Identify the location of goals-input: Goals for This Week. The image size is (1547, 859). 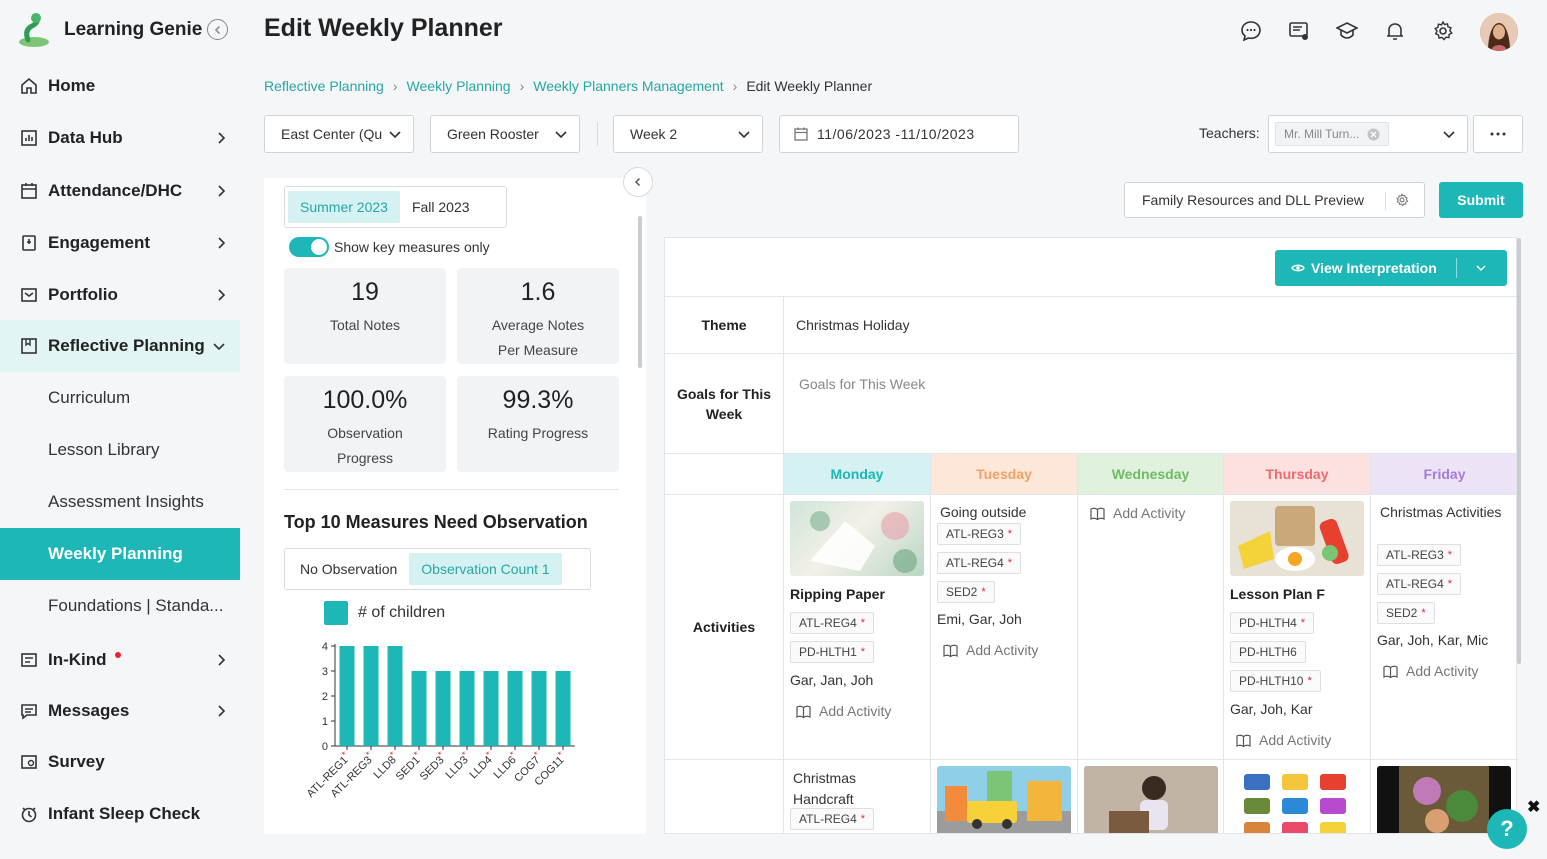
(1150, 404).